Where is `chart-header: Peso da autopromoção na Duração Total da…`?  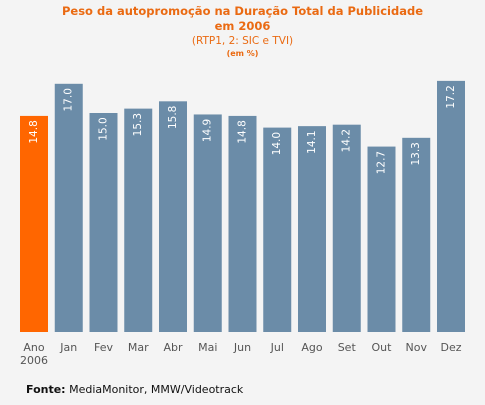
chart-header: Peso da autopromoção na Duração Total da… is located at coordinates (242, 31).